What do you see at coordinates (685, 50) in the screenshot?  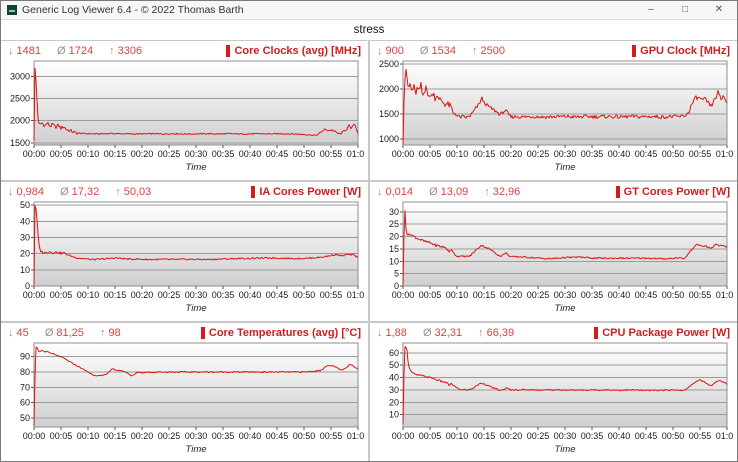 I see `chart-title: GPU Clock [MHz]` at bounding box center [685, 50].